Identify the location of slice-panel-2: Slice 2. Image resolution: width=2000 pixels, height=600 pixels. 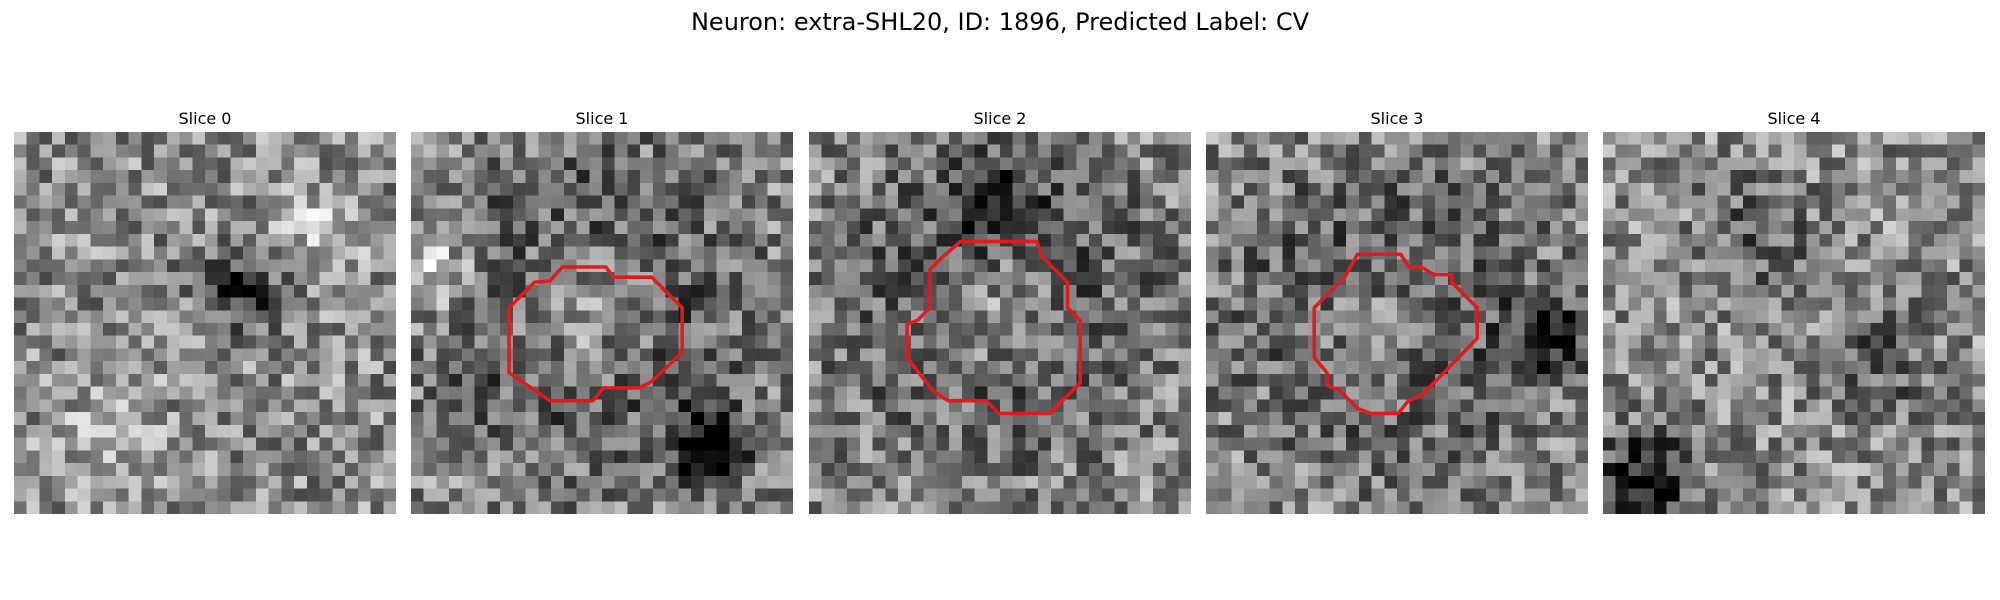
(1000, 311).